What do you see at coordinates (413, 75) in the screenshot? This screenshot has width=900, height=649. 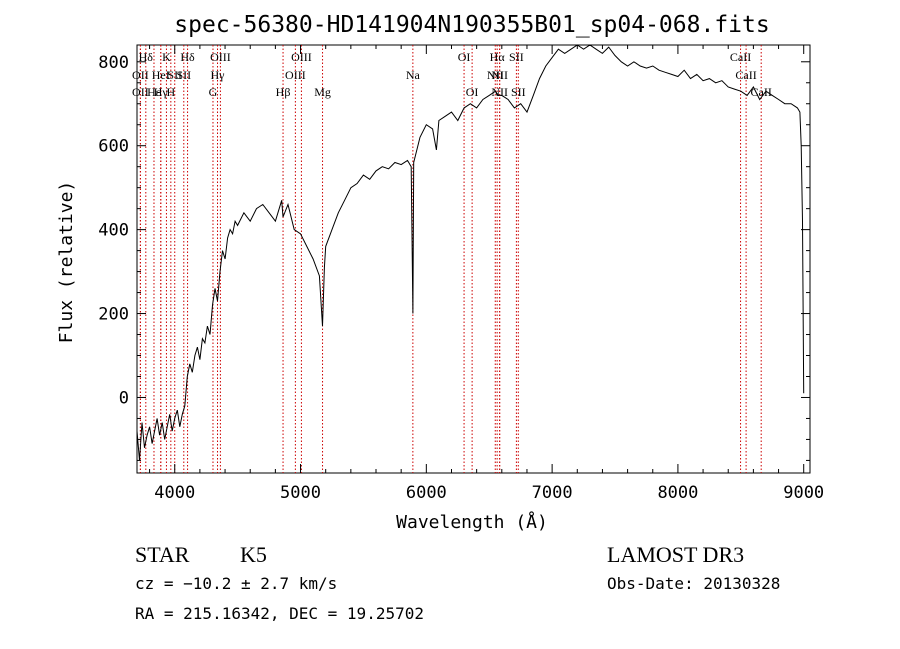 I see `spectral-line-label: Na` at bounding box center [413, 75].